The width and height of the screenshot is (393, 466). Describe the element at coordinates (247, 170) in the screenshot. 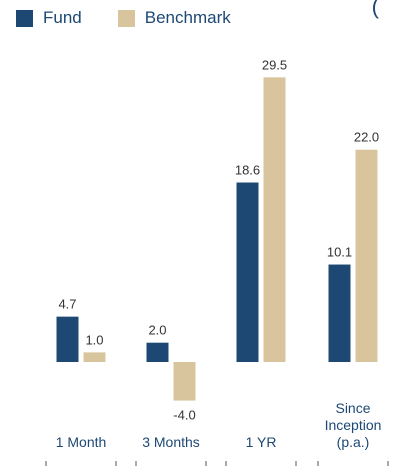

I see `value-label-fund-3: 18.6` at that location.